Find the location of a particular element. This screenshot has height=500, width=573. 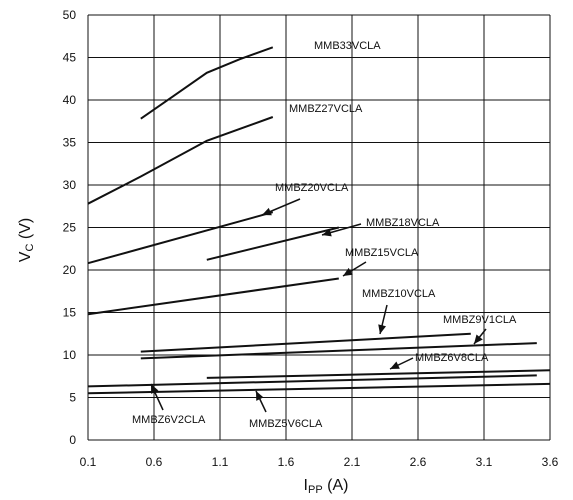

y-axis-title-unit: (V) is located at coordinates (25, 231).